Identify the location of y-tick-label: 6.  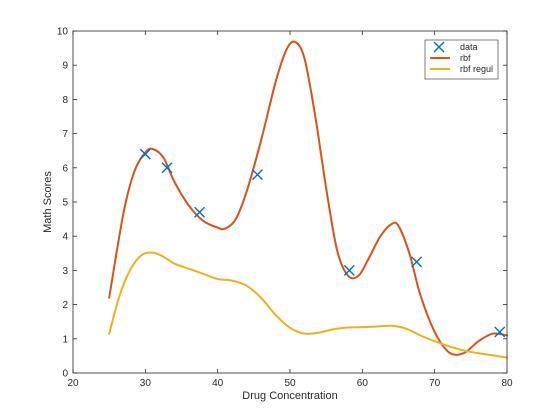
(65, 168).